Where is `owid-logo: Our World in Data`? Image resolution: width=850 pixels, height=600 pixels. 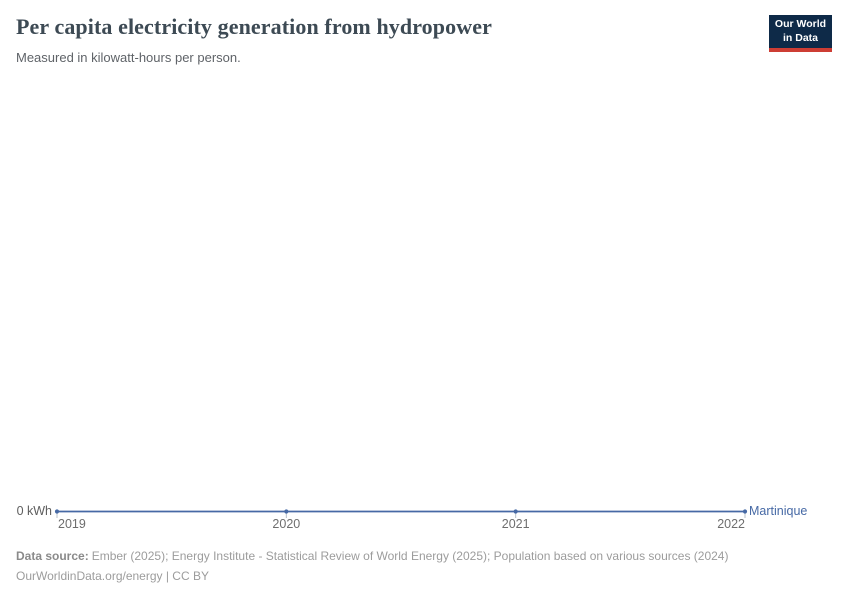 owid-logo: Our World in Data is located at coordinates (800, 33).